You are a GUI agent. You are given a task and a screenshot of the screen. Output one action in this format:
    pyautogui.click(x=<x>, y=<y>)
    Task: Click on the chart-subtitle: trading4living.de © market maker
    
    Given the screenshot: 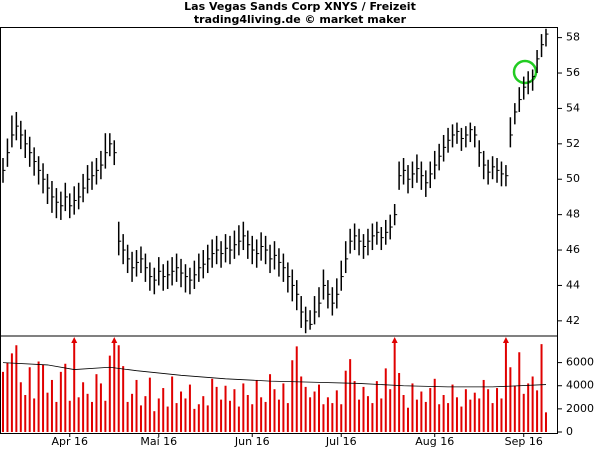 What is the action you would take?
    pyautogui.click(x=300, y=19)
    